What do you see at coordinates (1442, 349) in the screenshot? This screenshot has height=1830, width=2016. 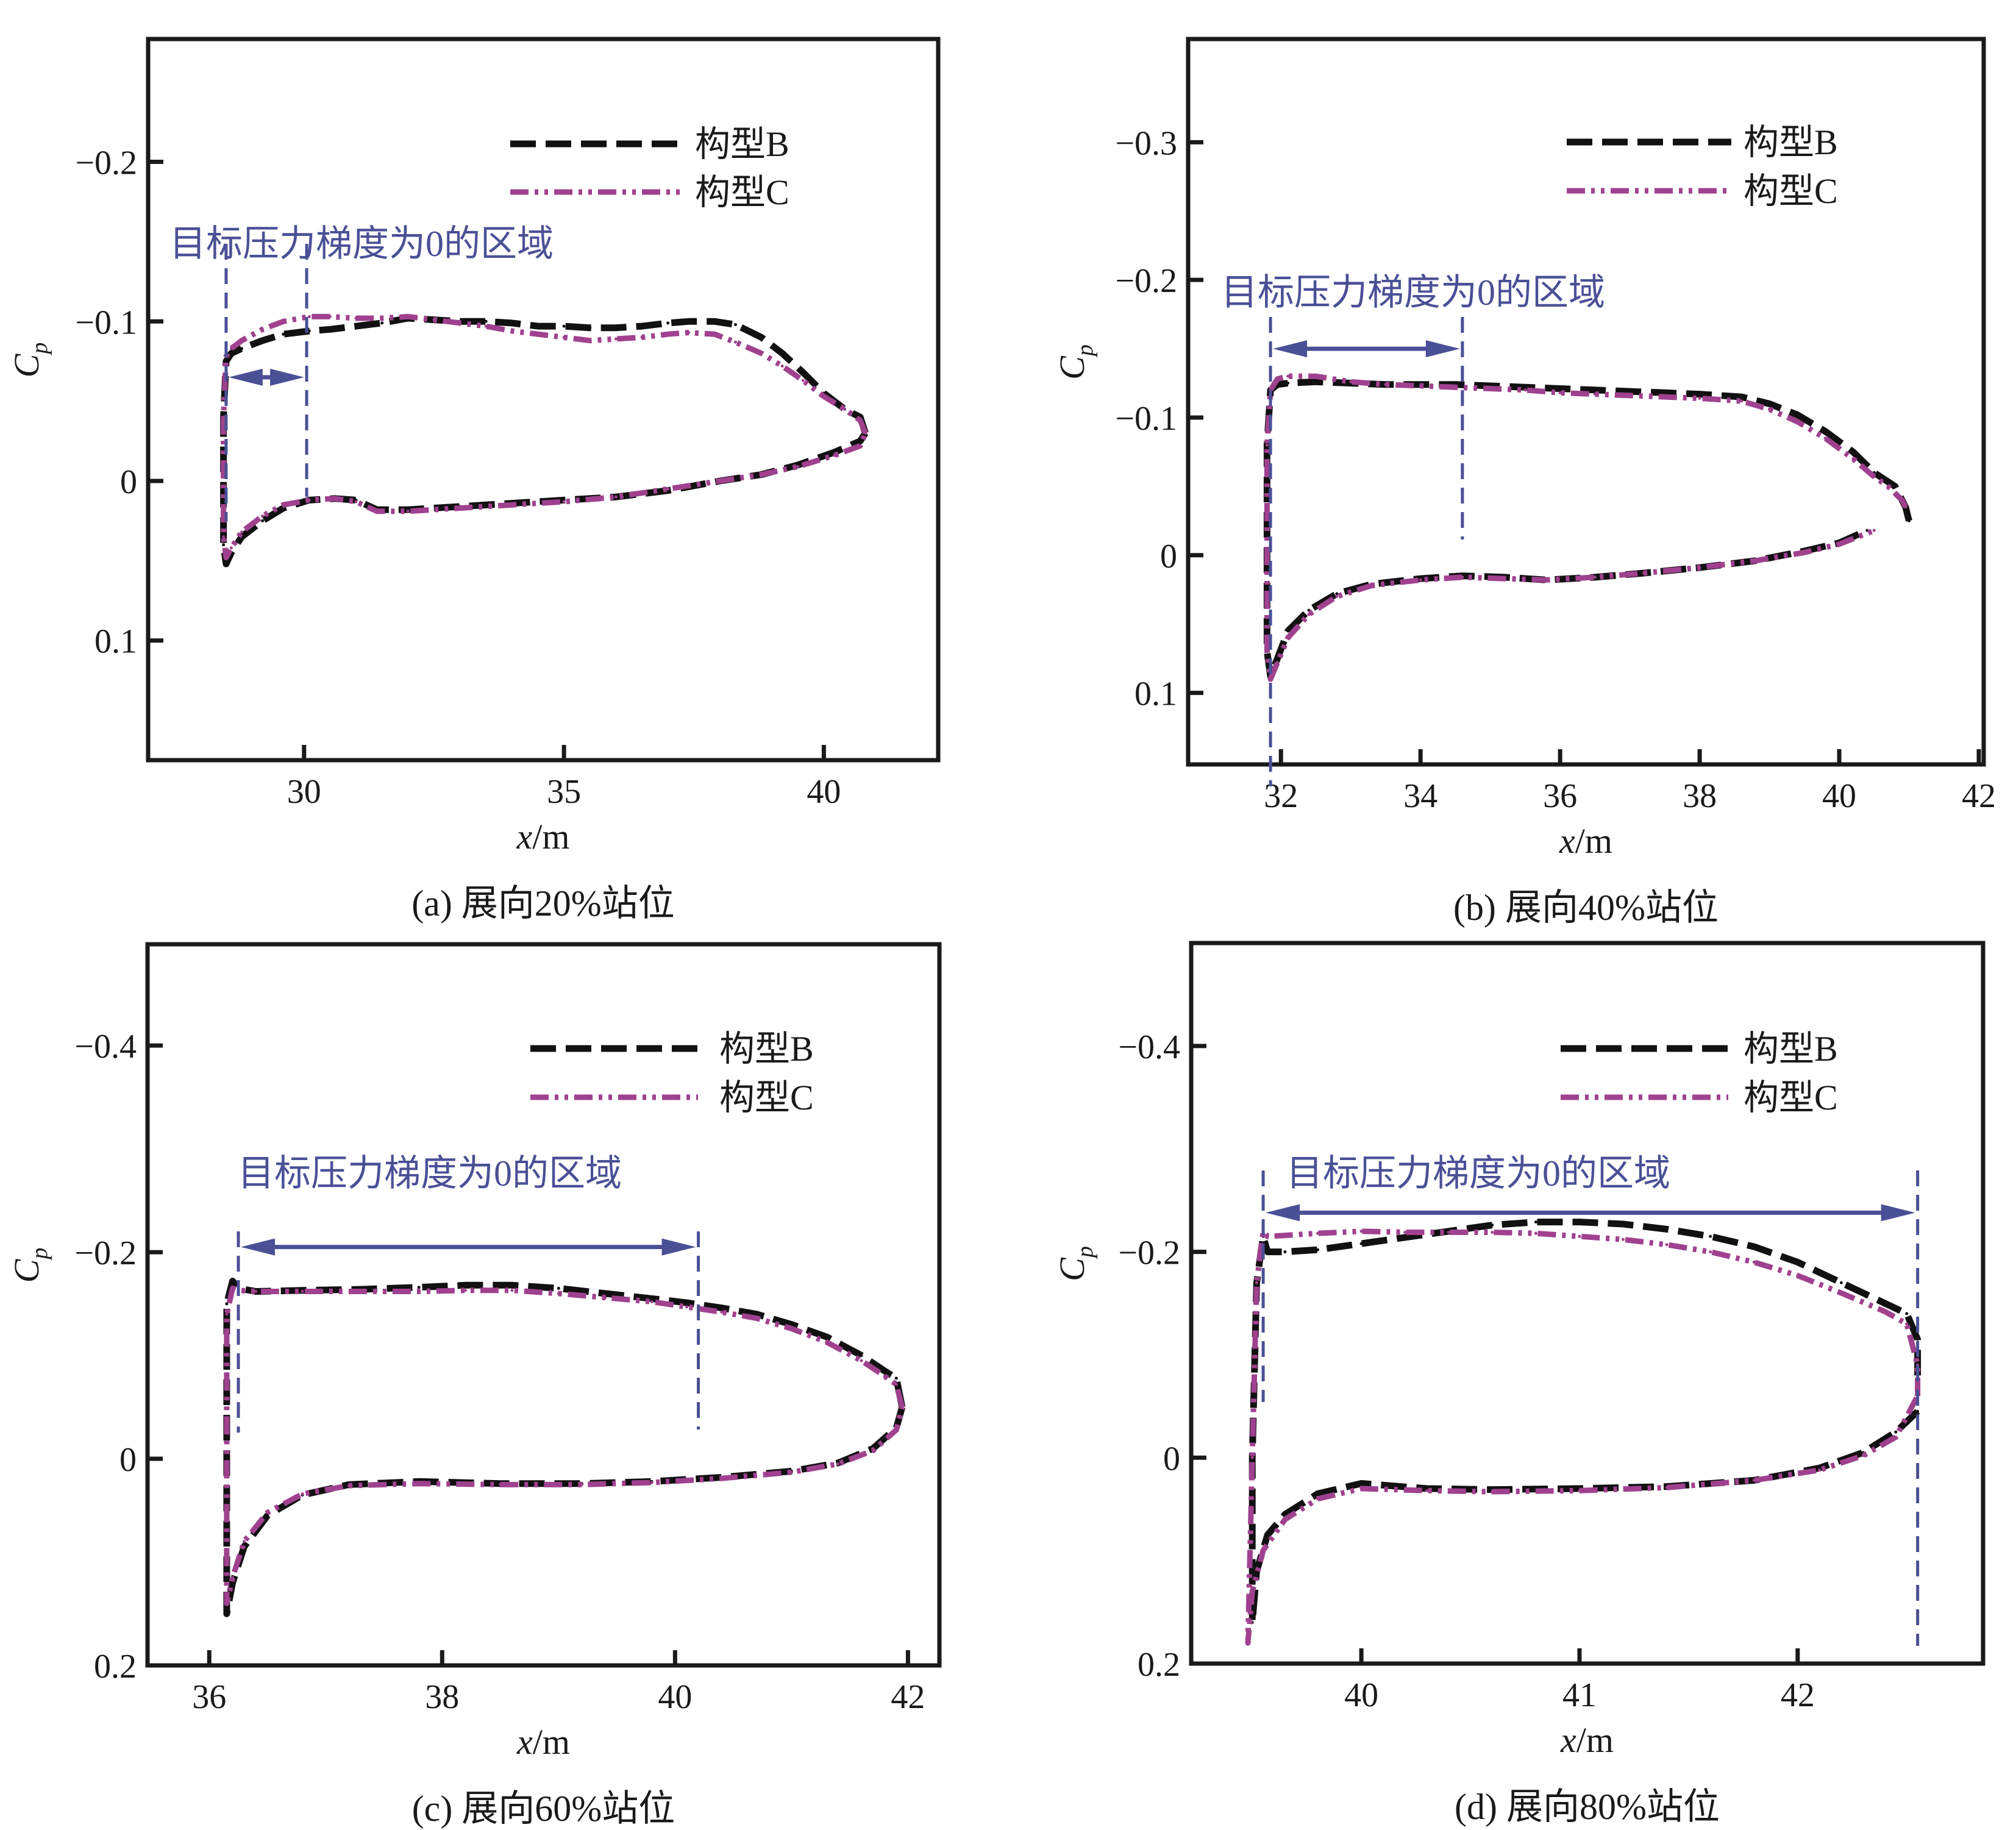 I see `arrow-right-head-icon` at bounding box center [1442, 349].